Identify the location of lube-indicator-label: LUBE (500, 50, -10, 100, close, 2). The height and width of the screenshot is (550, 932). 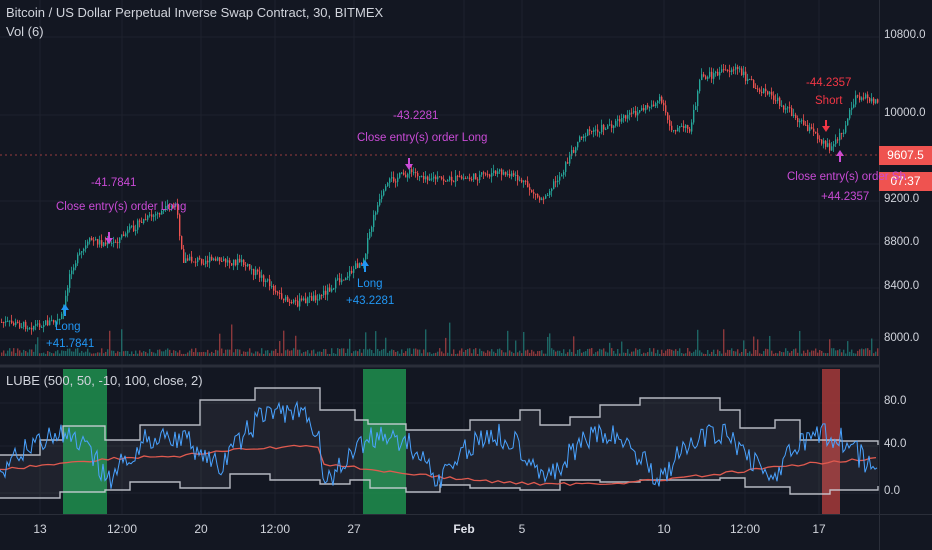
(104, 380).